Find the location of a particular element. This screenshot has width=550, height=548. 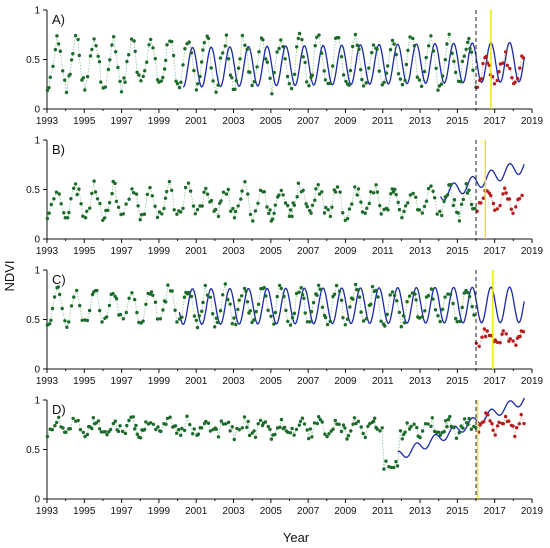

y-tick-label: 1 is located at coordinates (37, 11).